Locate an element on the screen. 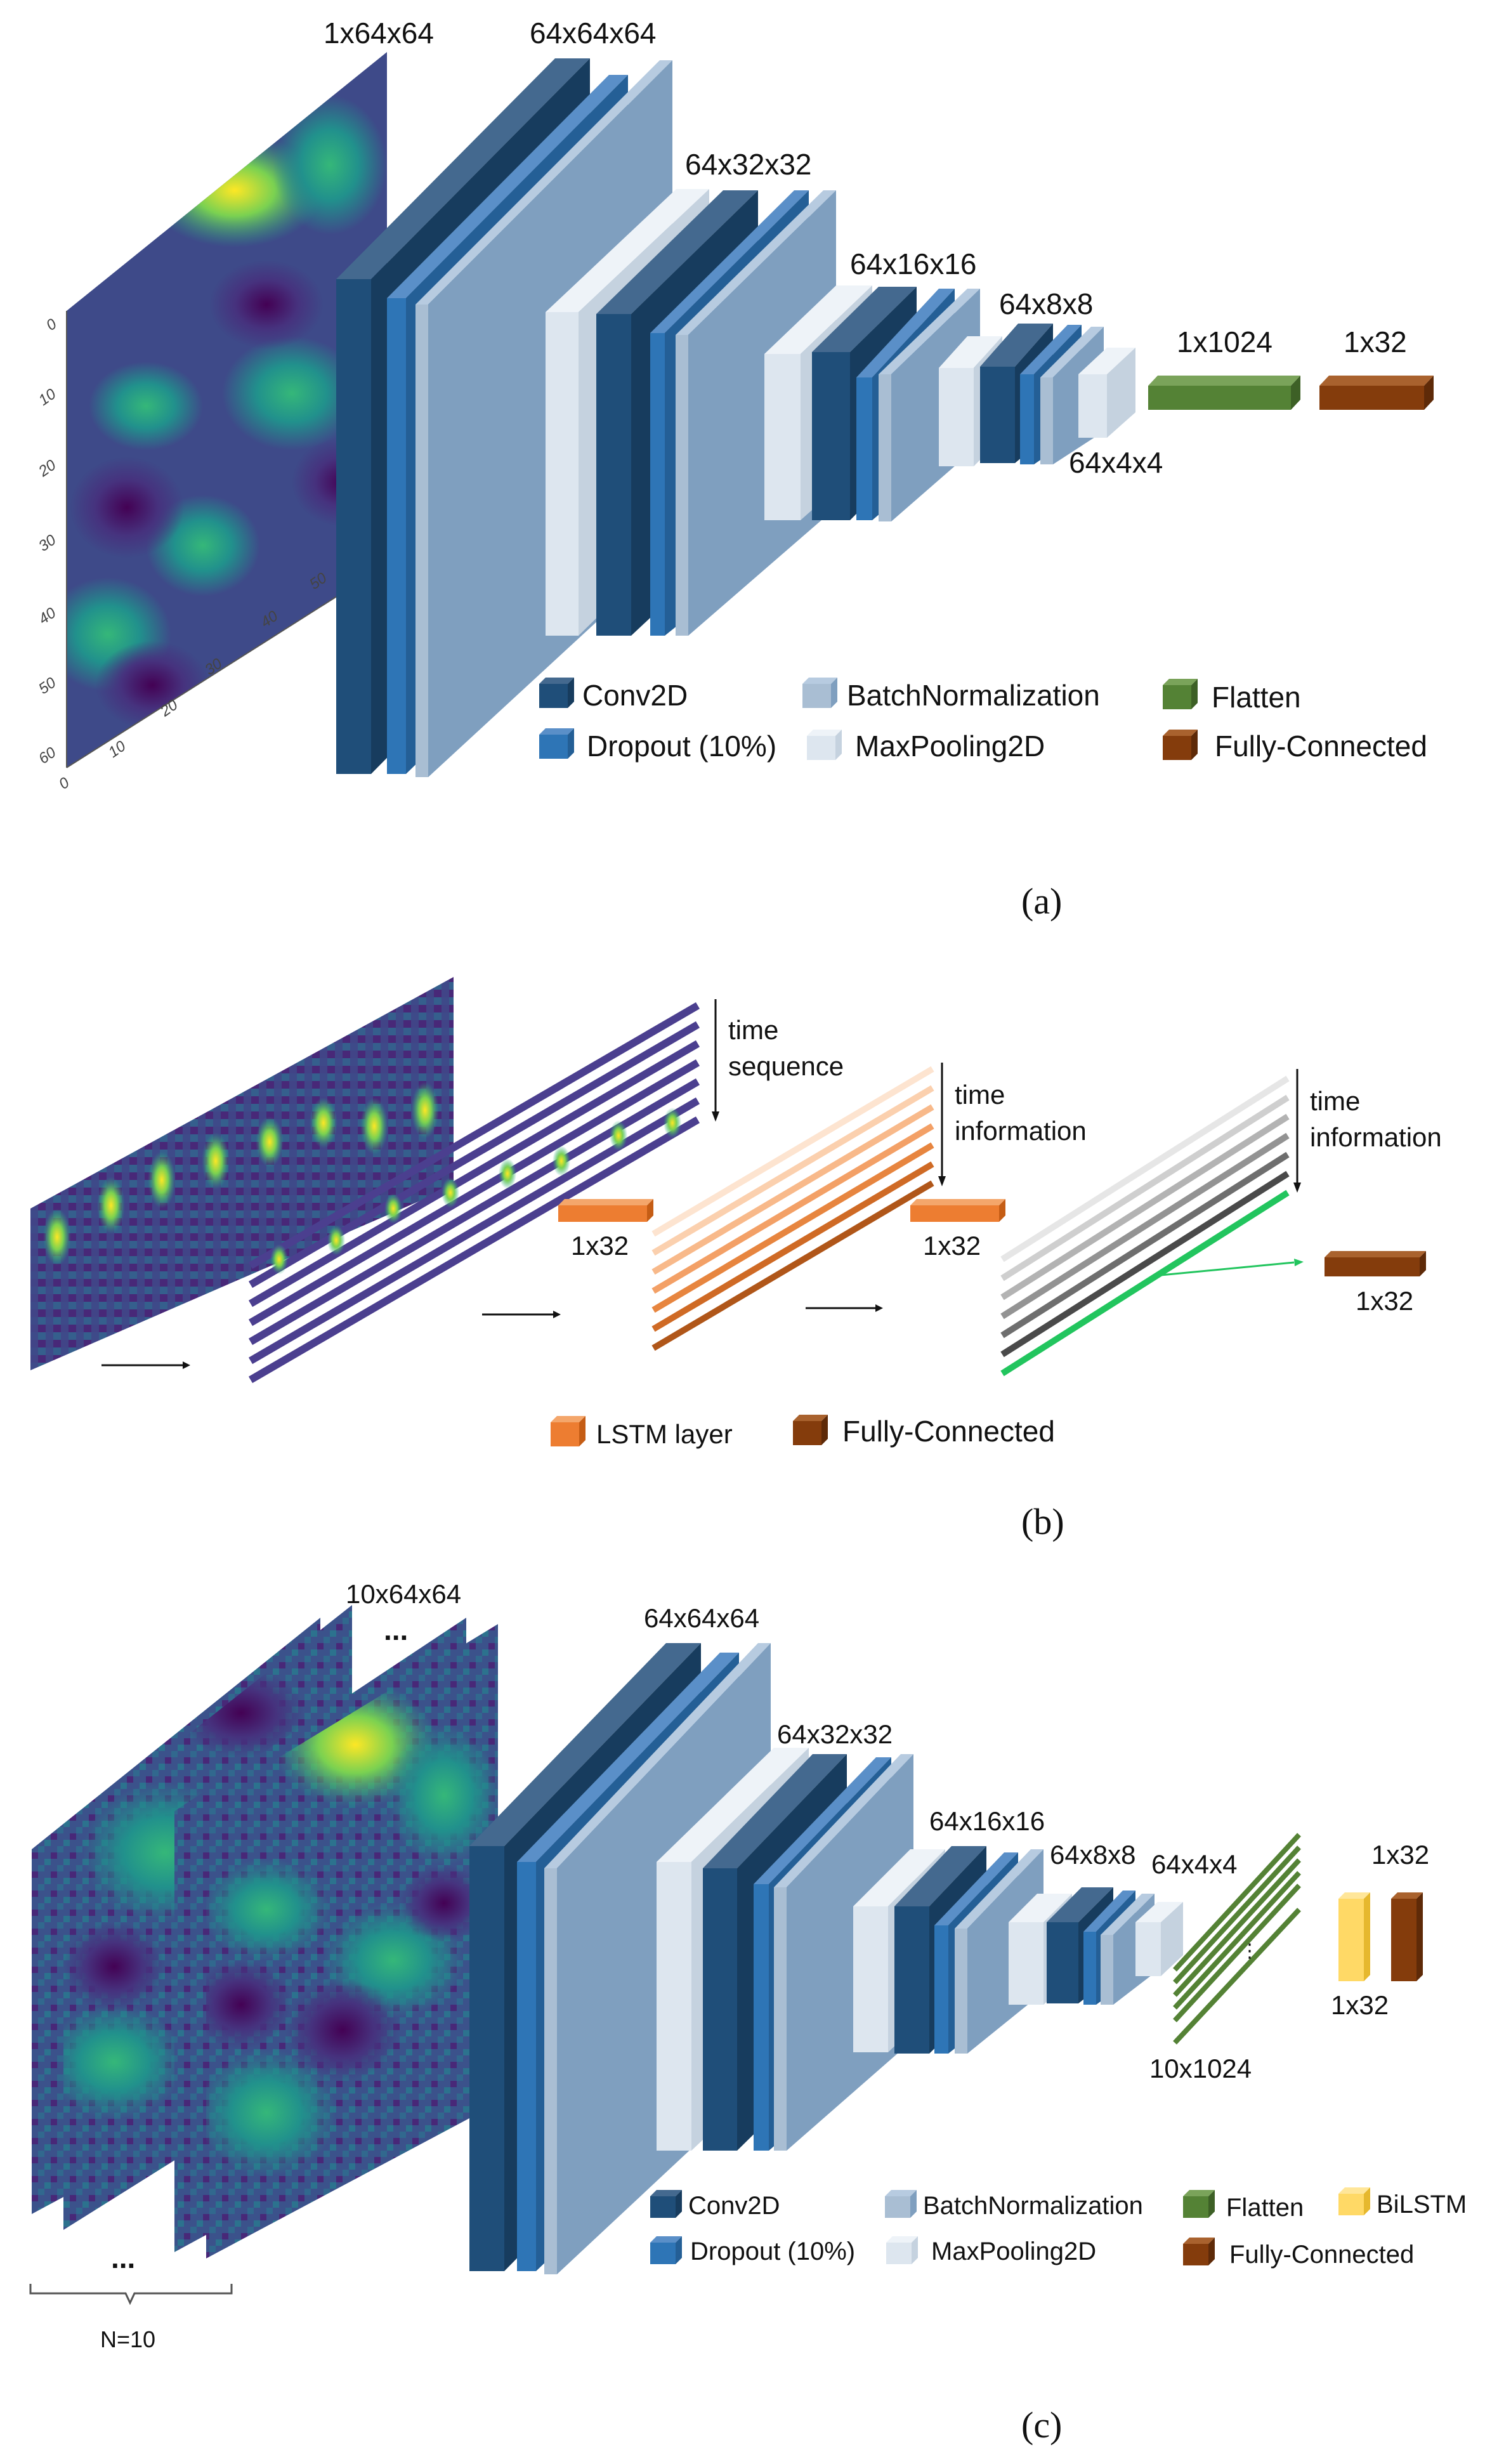  fc-b-dims: 1x32 is located at coordinates (1384, 1301).